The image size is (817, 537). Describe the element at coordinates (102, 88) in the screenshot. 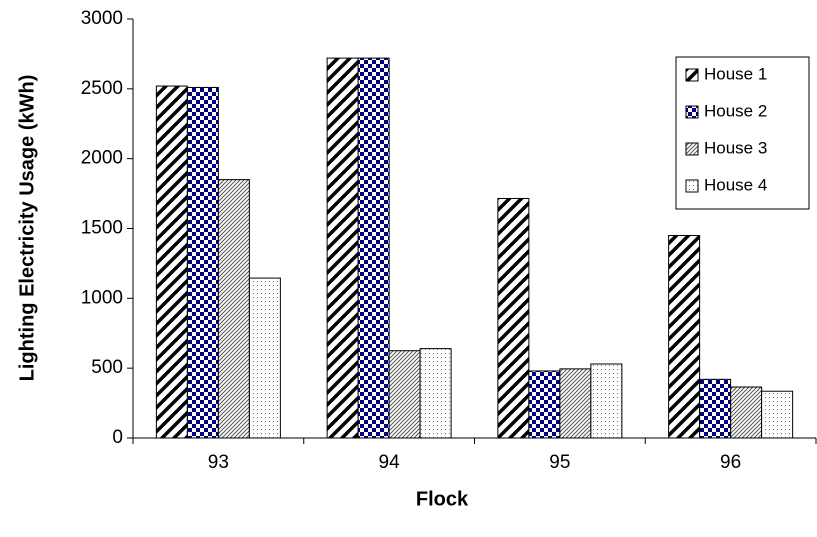

I see `y-tick-label: 2500` at that location.